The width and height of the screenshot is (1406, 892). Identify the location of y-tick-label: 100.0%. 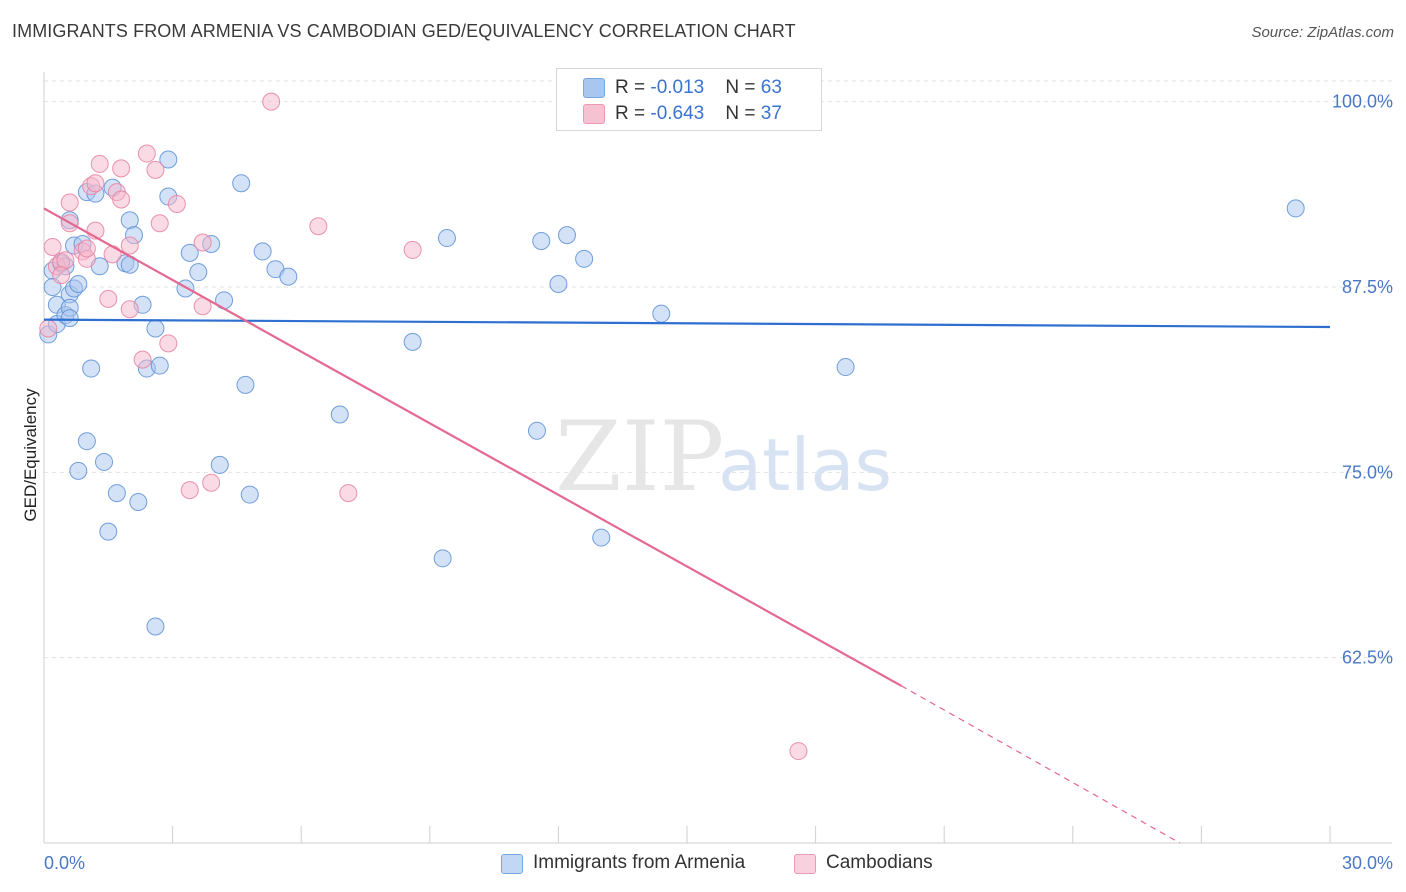
(1362, 102).